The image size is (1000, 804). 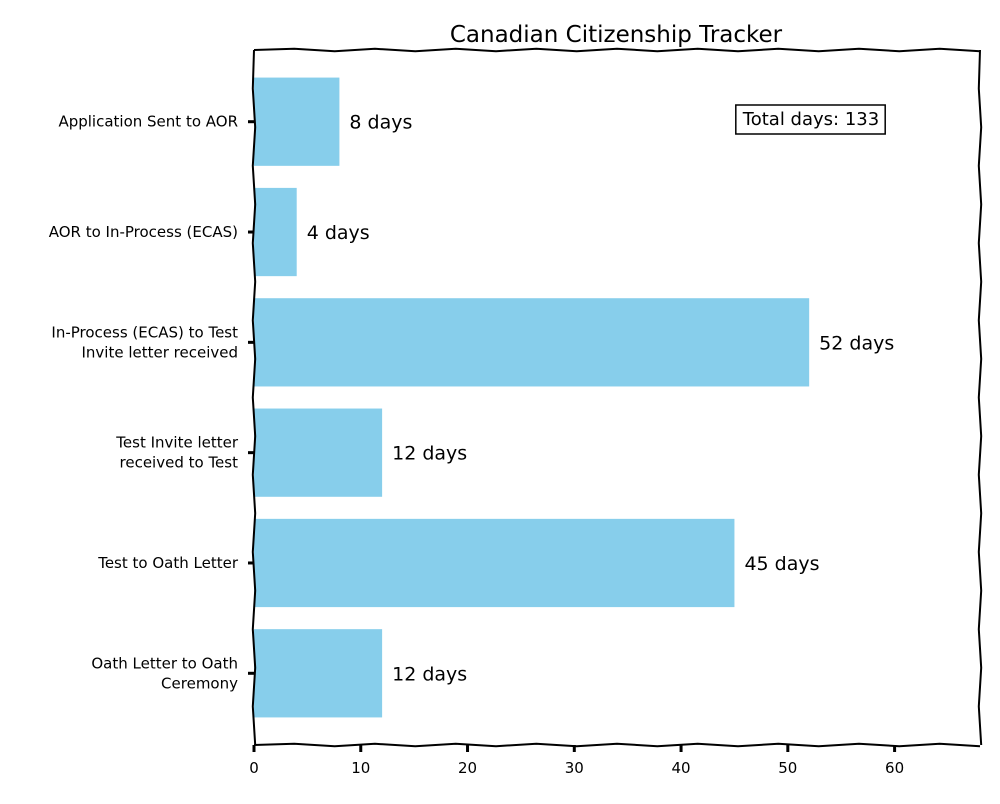 I want to click on category-label-1: Application Sent to AOR, so click(x=148, y=122).